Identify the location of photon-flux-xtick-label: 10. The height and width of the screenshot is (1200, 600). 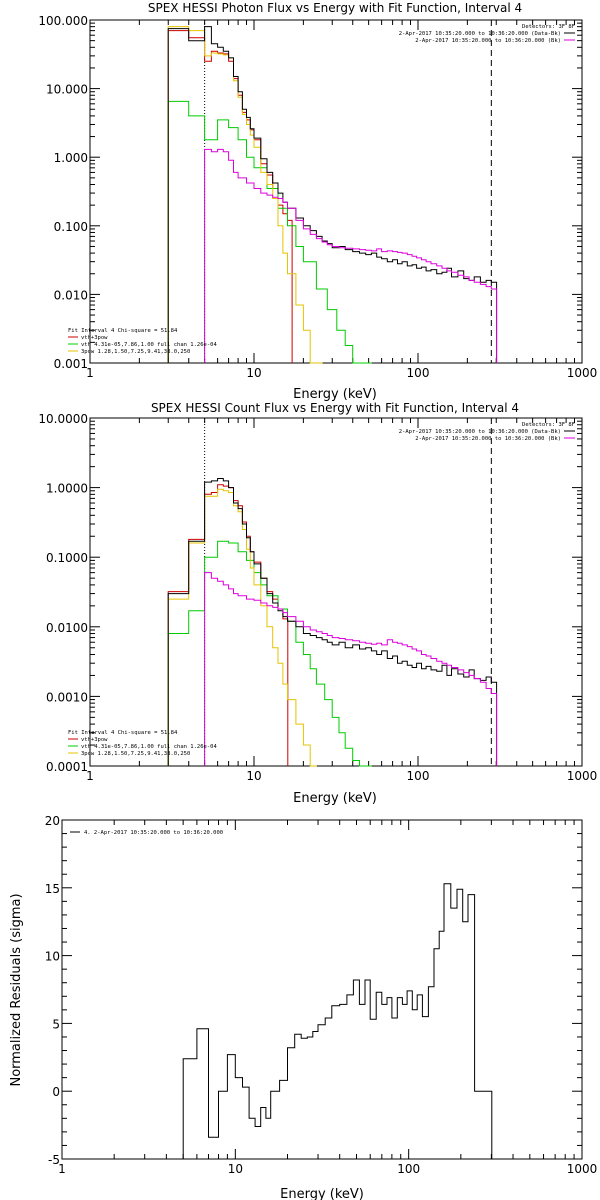
(253, 373).